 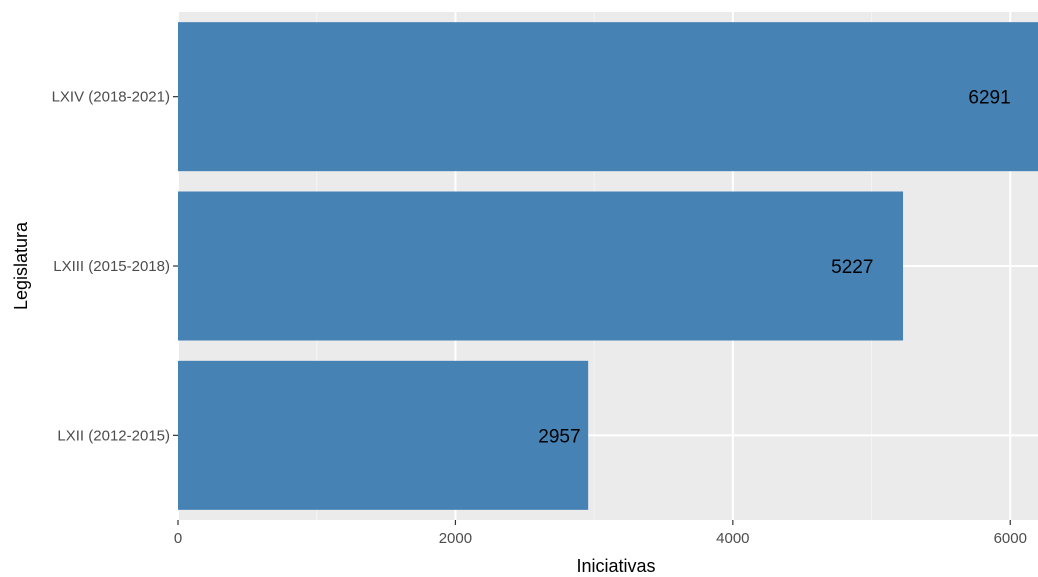 I want to click on y-tick-label: LXIII (2015-2018), so click(x=111, y=266).